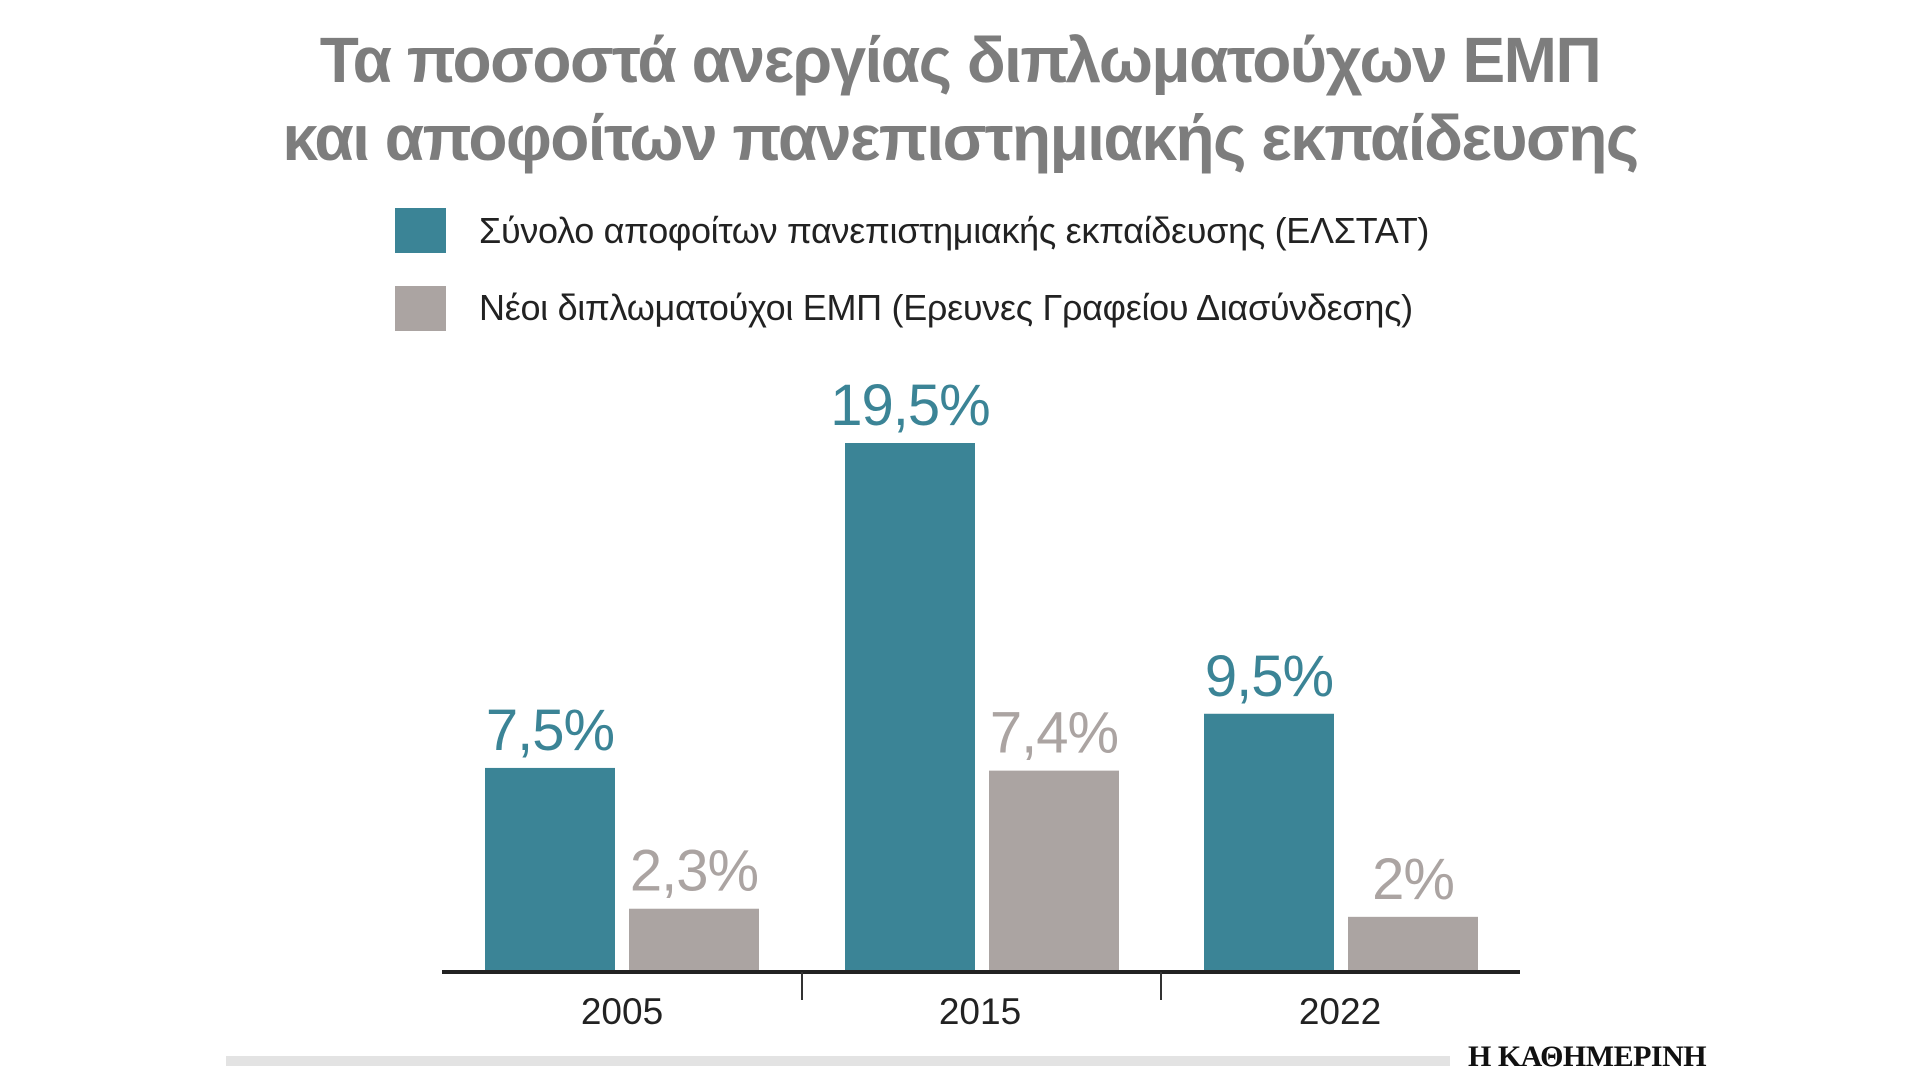  What do you see at coordinates (1269, 676) in the screenshot?
I see `data-label-2022-elstat: 9,5%` at bounding box center [1269, 676].